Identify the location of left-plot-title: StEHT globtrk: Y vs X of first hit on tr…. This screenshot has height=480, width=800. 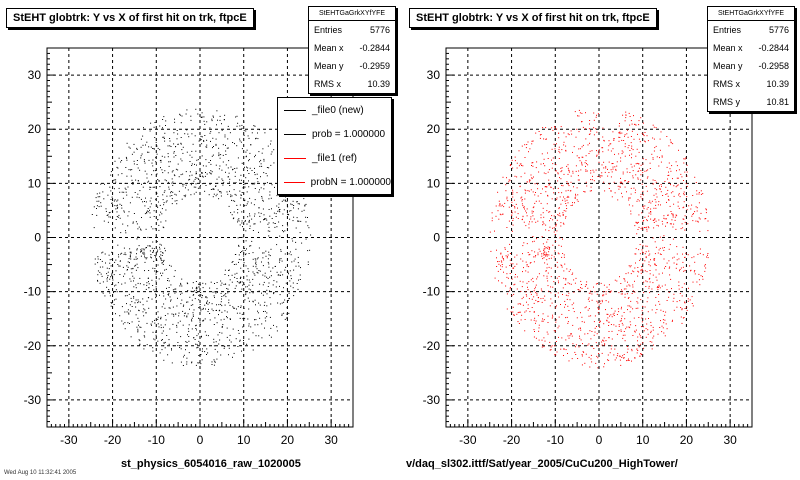
(130, 18).